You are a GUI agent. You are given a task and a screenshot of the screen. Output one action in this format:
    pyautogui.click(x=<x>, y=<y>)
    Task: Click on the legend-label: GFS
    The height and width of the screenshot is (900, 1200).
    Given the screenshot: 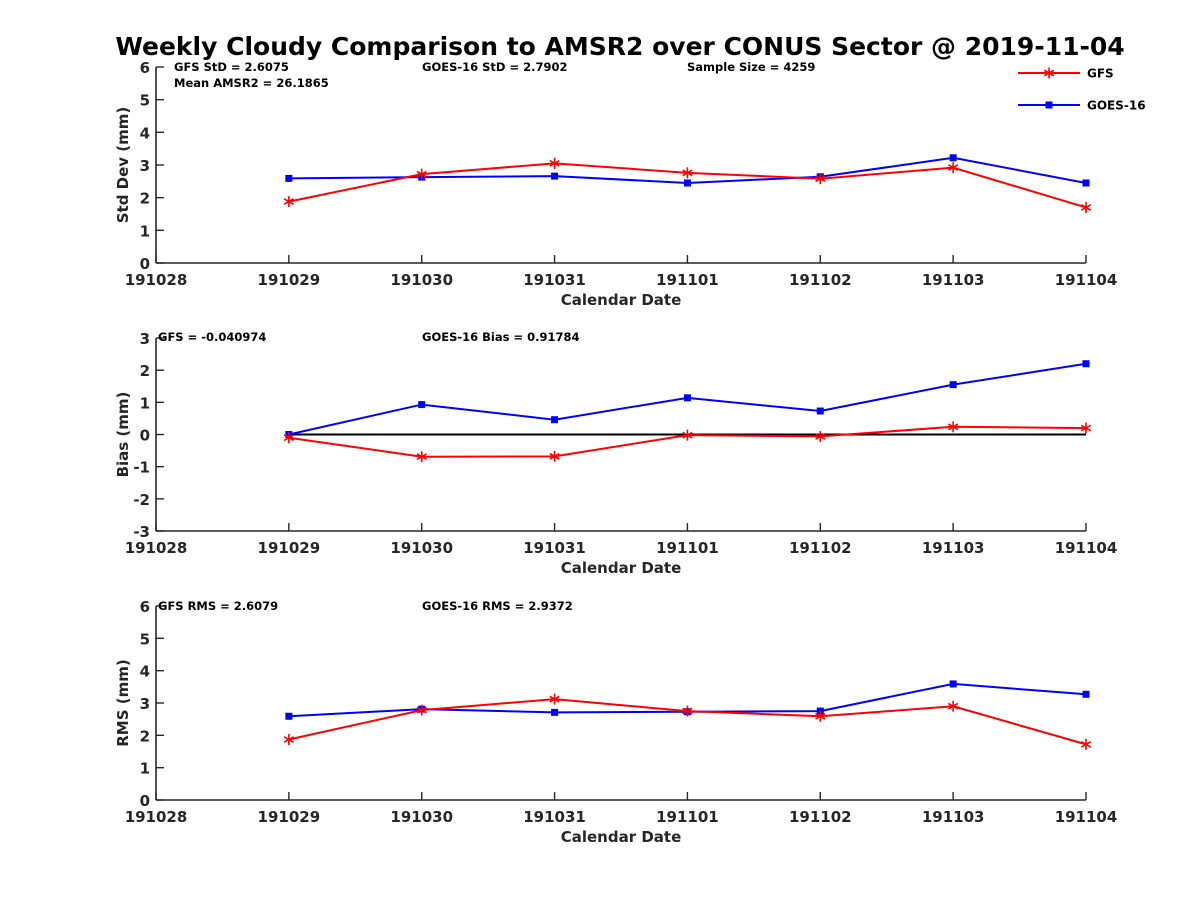 What is the action you would take?
    pyautogui.click(x=1100, y=74)
    